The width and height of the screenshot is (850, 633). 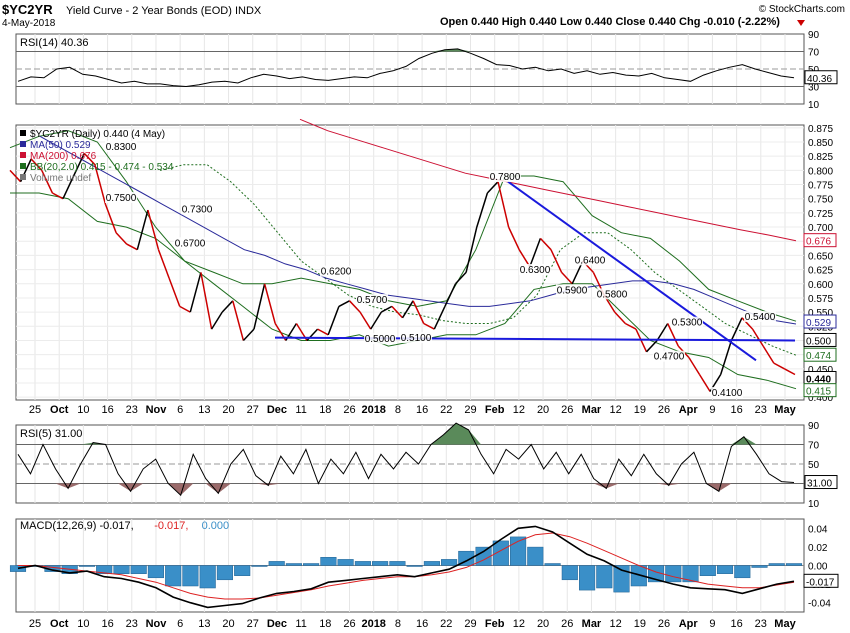 What do you see at coordinates (820, 186) in the screenshot?
I see `price-y-tick: 0.775` at bounding box center [820, 186].